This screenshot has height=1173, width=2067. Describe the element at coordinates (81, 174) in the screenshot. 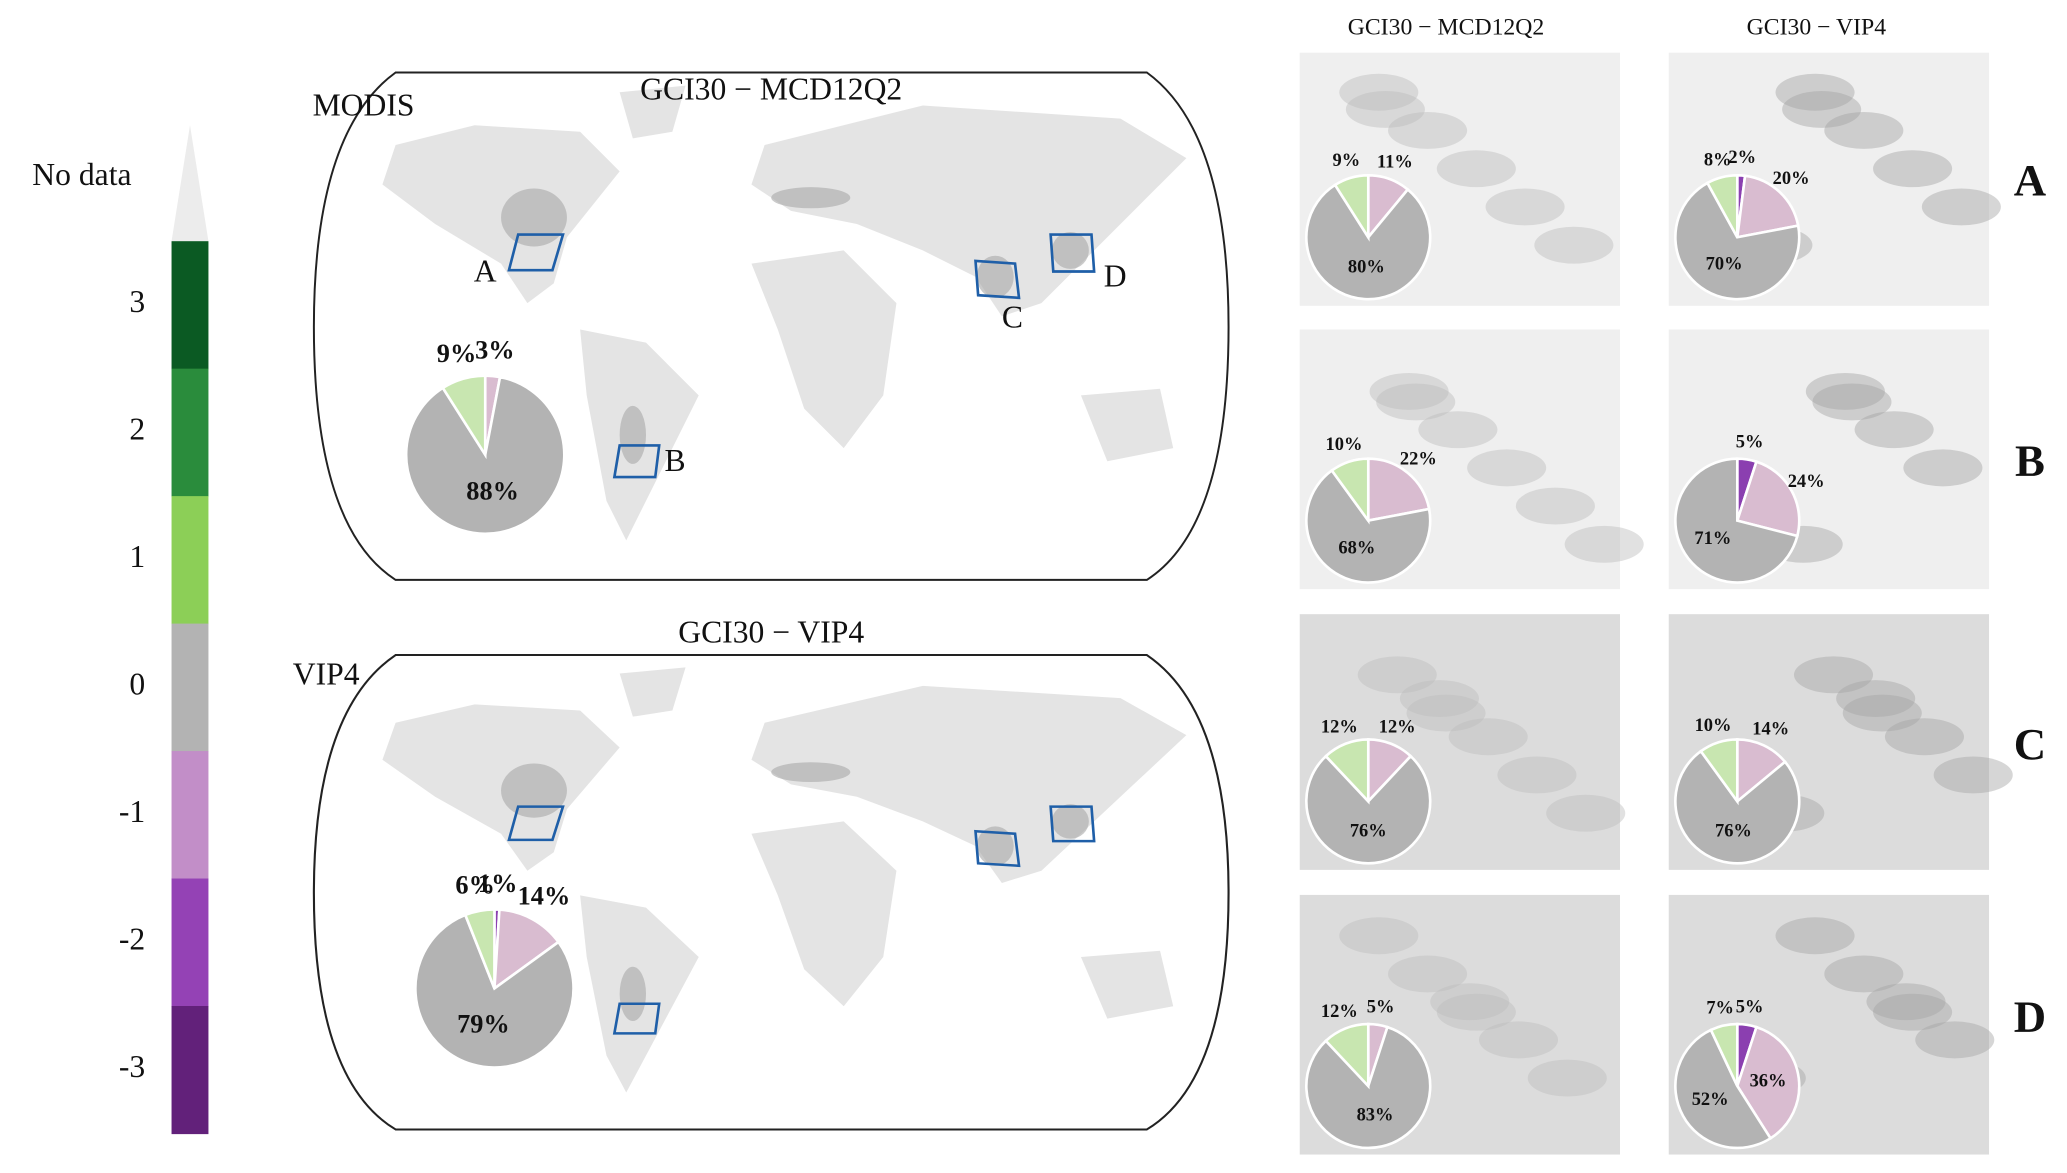

I see `colorbar-label: No data` at that location.